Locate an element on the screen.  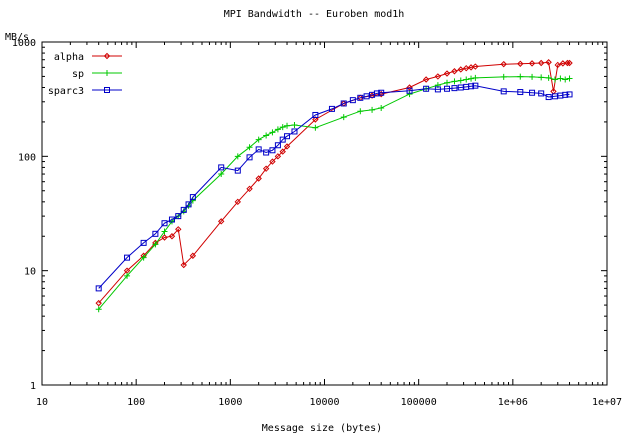
y-tick-label: 10 is located at coordinates (30, 272).